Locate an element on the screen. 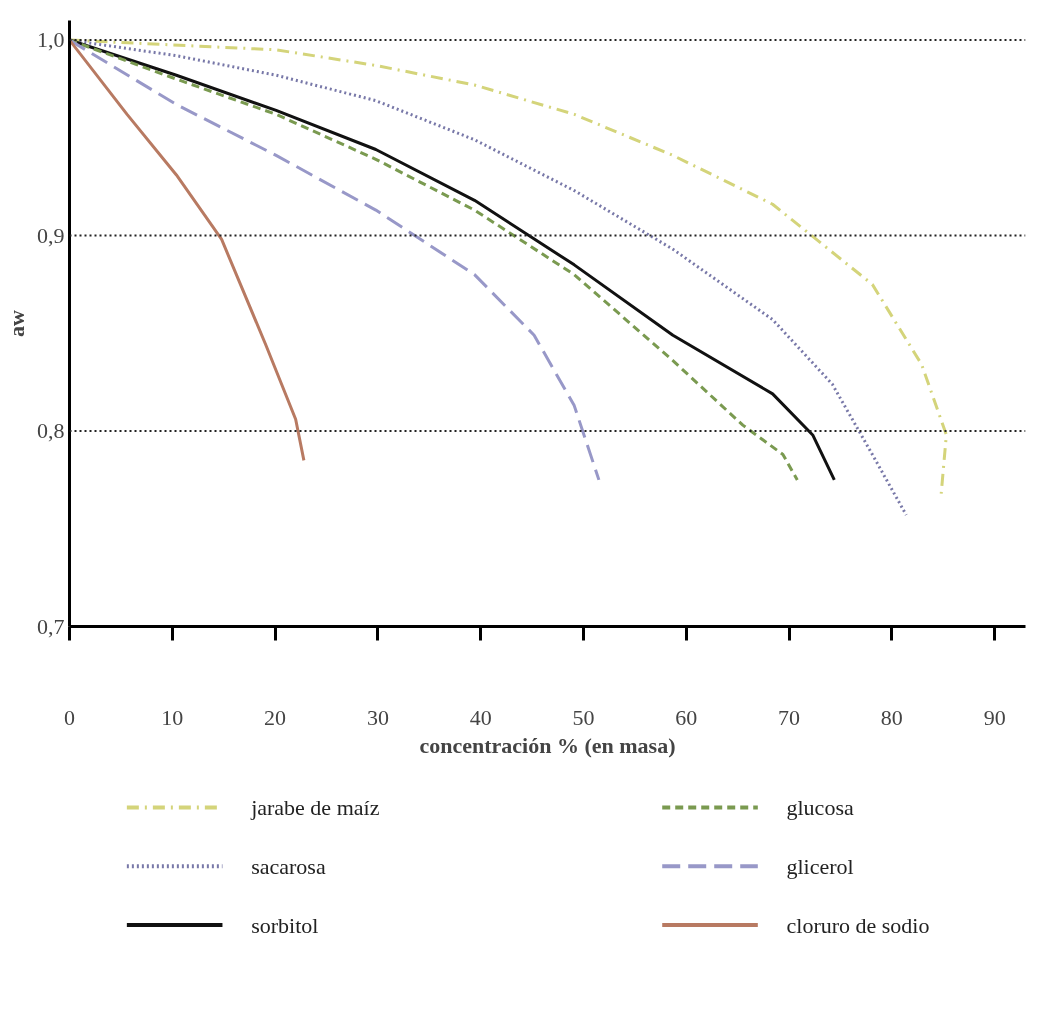 Image resolution: width=1053 pixels, height=1011 pixels. x-tick-label: 50 is located at coordinates (583, 717).